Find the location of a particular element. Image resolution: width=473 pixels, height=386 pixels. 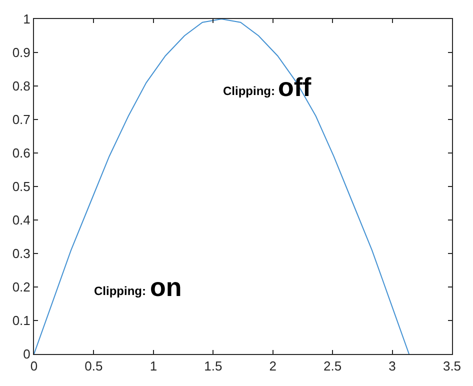

y-tick-label: 0.5 is located at coordinates (21, 186).